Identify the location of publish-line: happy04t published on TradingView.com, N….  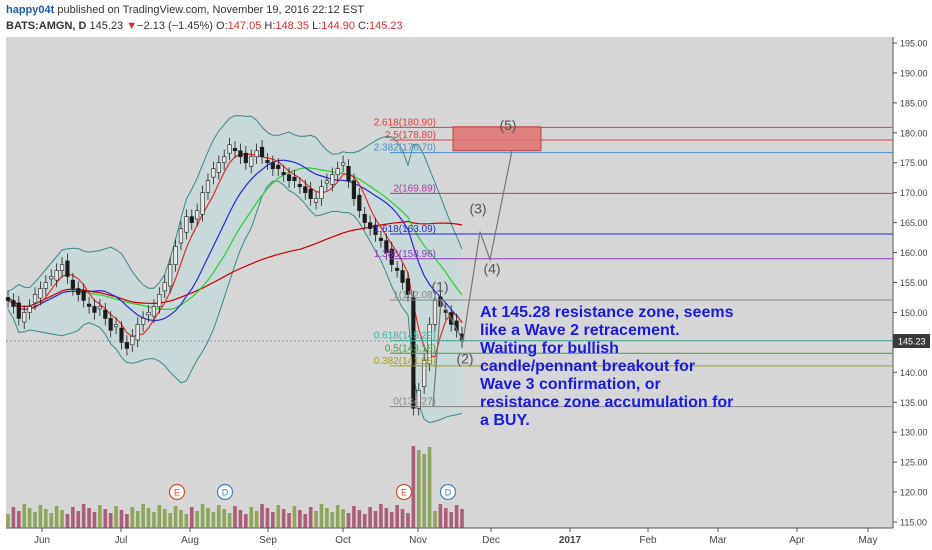
(185, 10).